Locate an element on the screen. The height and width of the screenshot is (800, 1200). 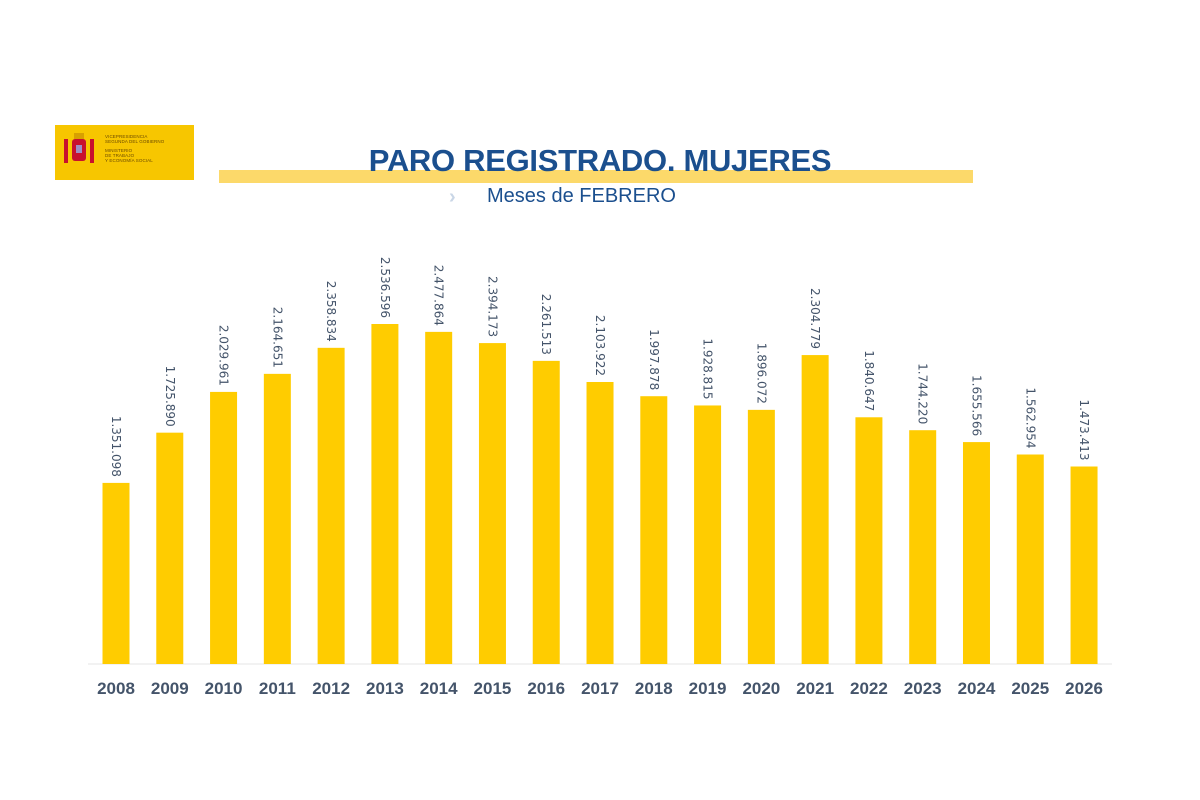
bar-2010 is located at coordinates (224, 527).